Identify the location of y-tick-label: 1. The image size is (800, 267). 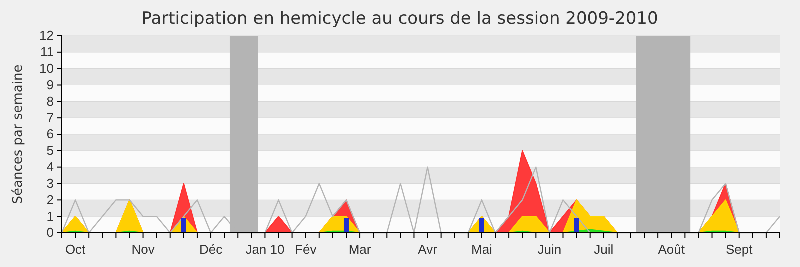
(50, 216).